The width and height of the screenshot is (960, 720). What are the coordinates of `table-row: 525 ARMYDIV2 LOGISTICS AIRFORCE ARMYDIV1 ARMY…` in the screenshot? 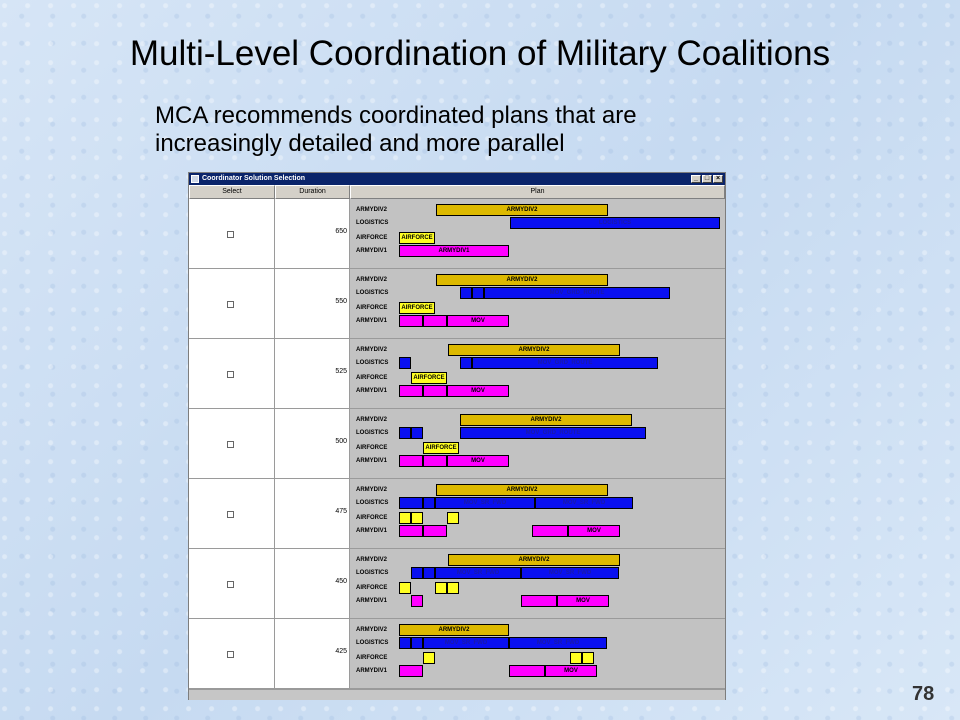 It's located at (457, 374).